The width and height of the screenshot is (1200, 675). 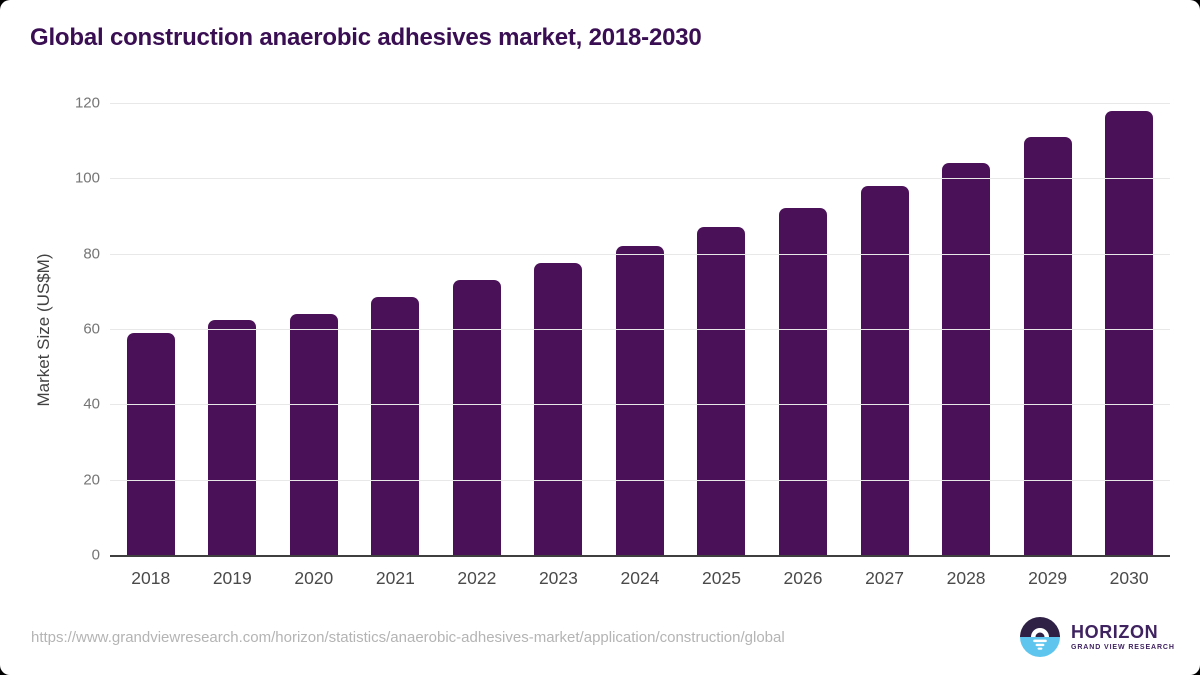 What do you see at coordinates (151, 578) in the screenshot?
I see `x-tick-label-2018: 2018` at bounding box center [151, 578].